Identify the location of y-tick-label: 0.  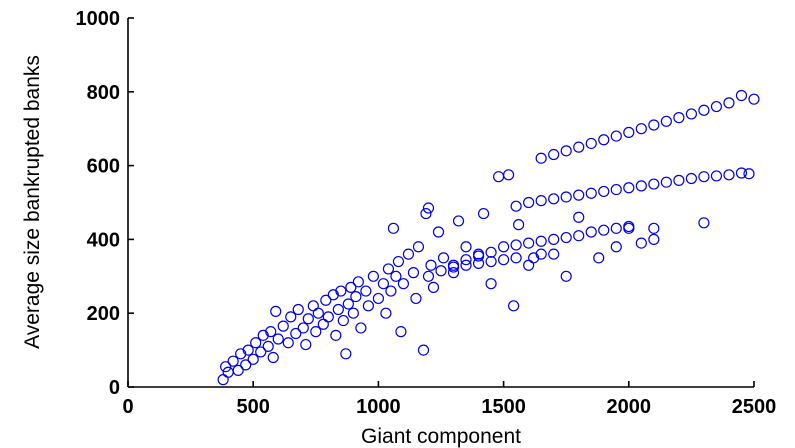
(114, 388).